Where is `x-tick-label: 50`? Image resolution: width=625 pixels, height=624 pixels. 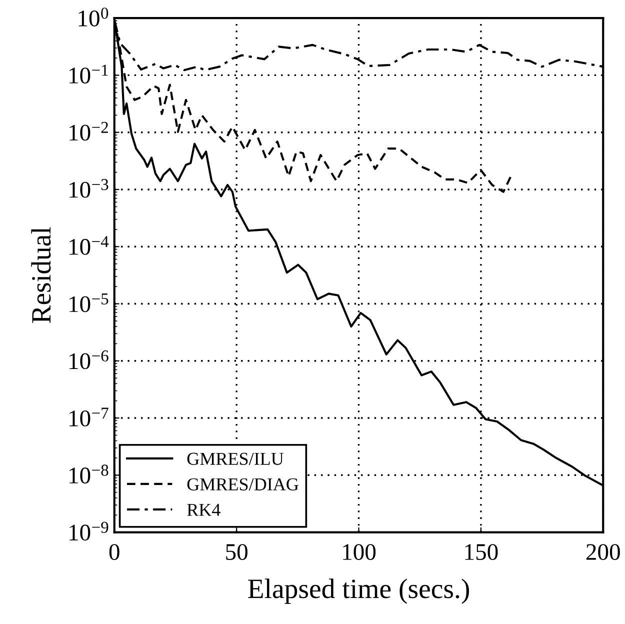 x-tick-label: 50 is located at coordinates (237, 552).